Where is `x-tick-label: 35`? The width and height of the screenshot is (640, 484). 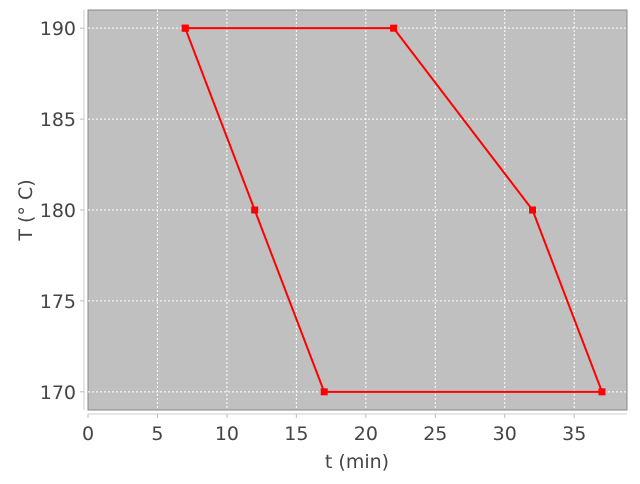
x-tick-label: 35 is located at coordinates (574, 434).